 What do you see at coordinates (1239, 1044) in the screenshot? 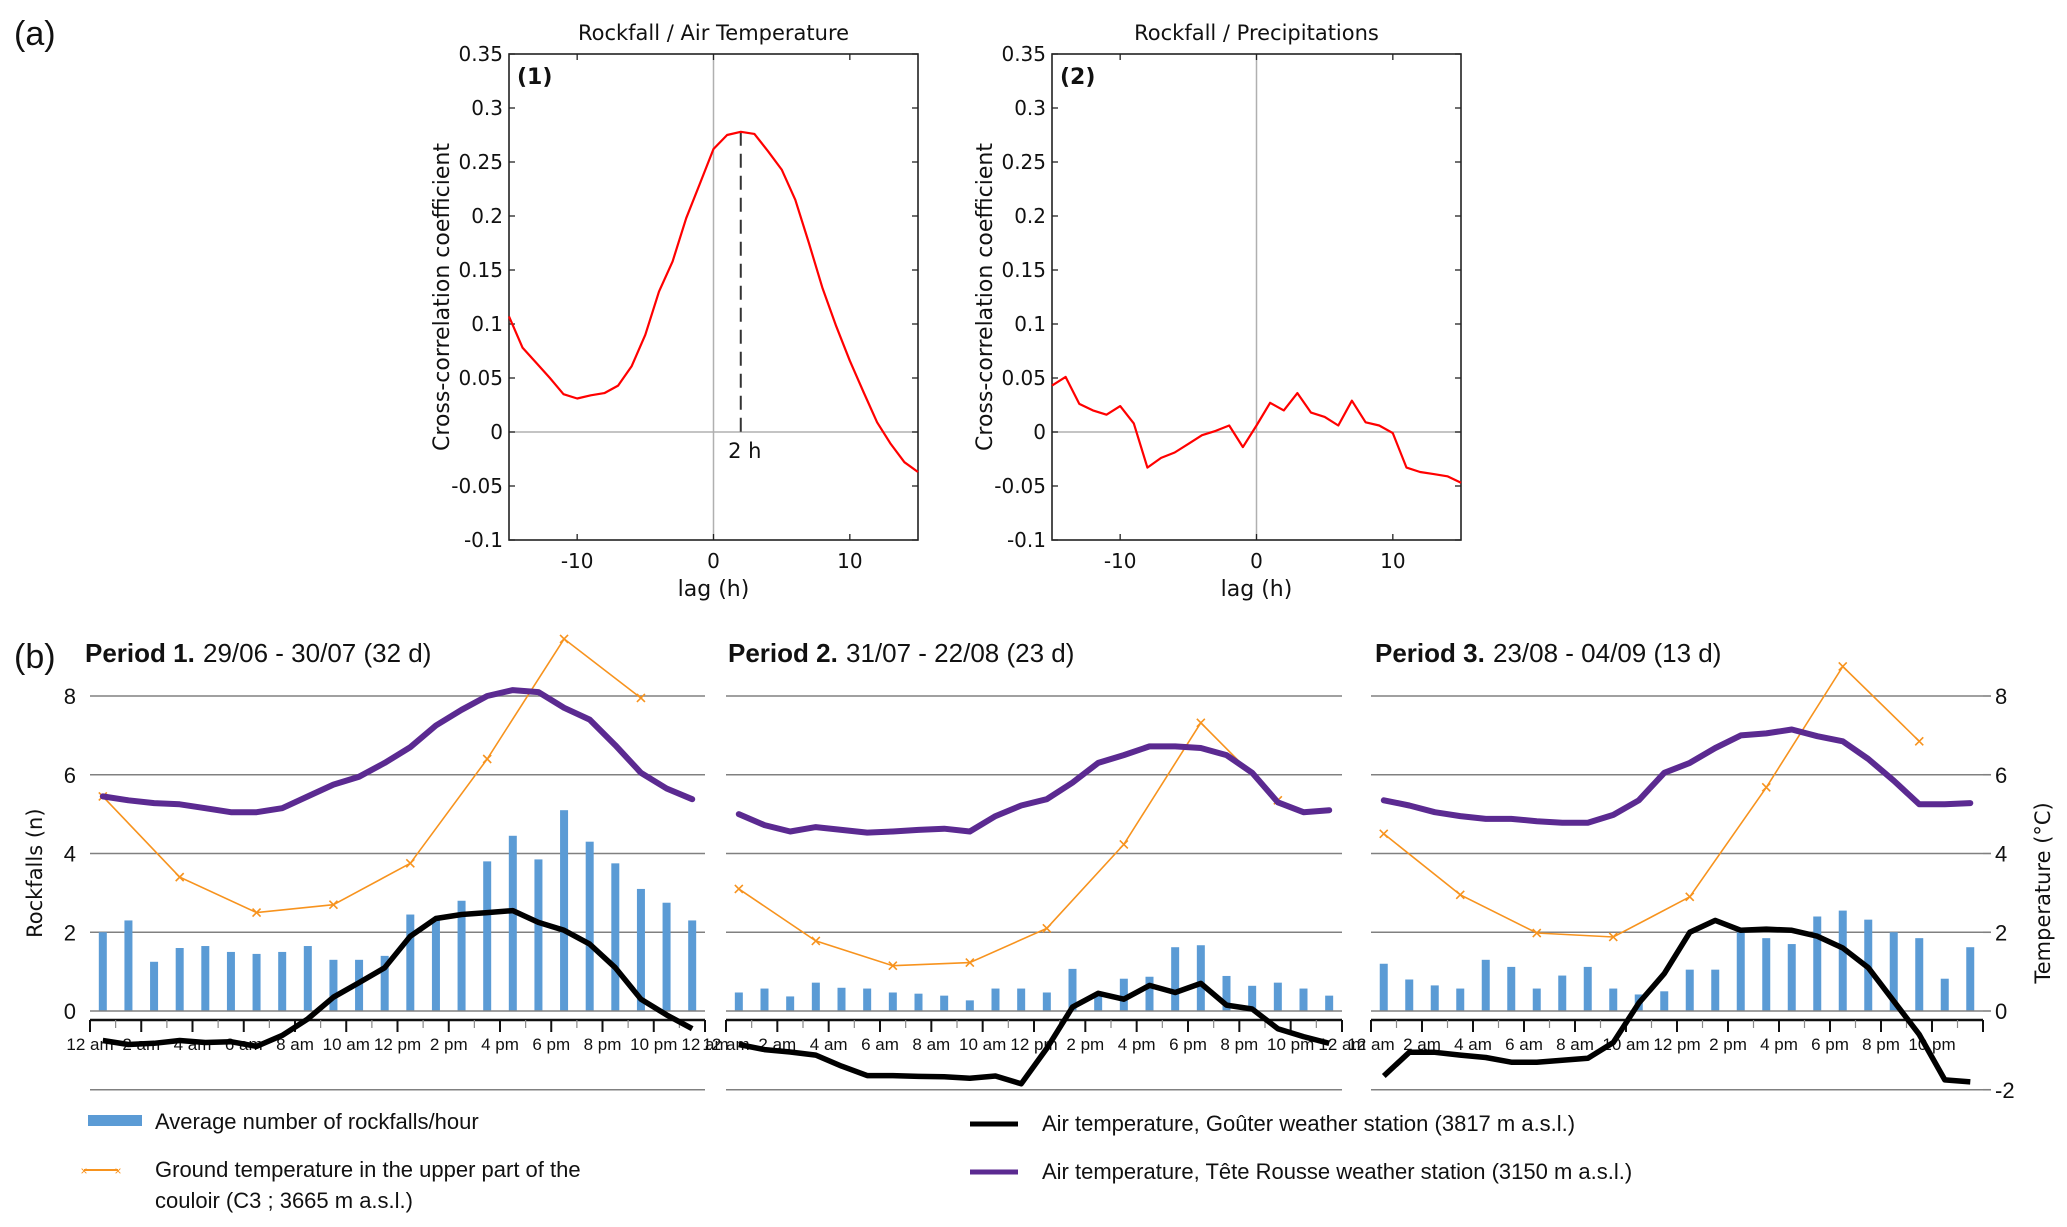
I see `x-tick-label: 8 pm` at bounding box center [1239, 1044].